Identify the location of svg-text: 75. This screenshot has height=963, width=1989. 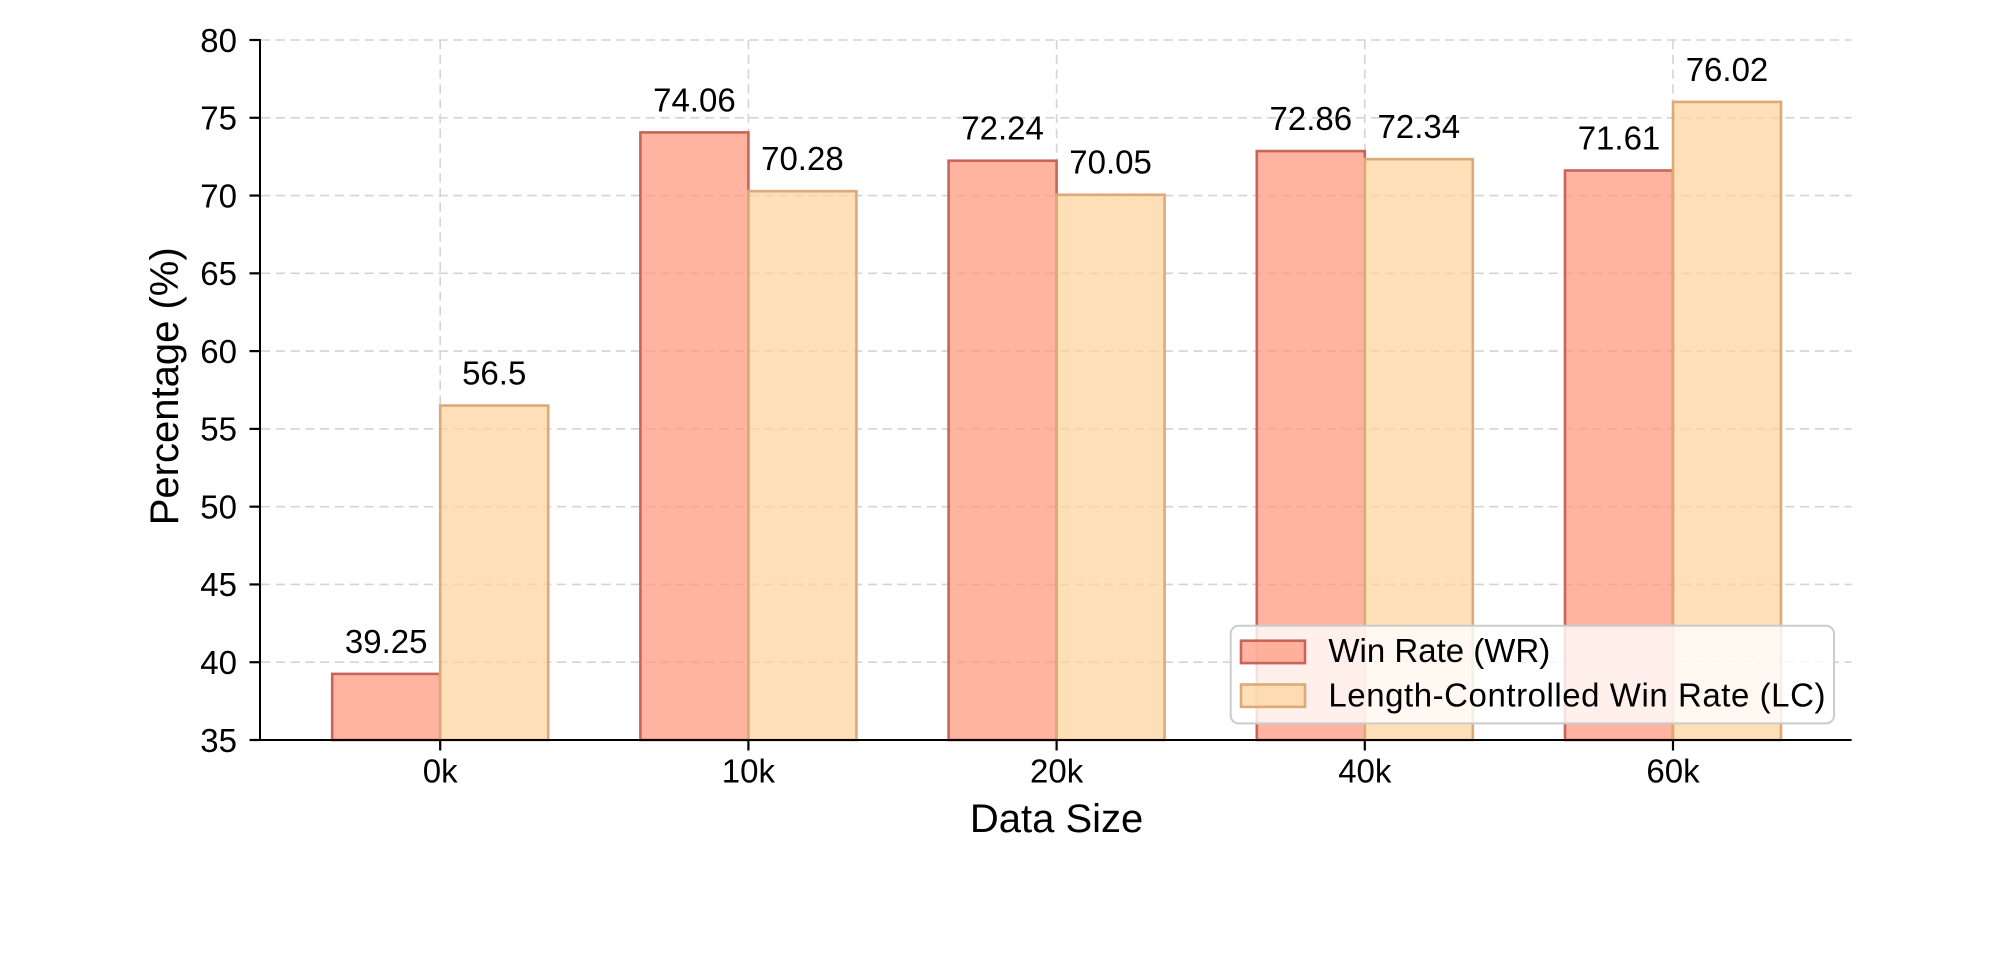
(218, 118).